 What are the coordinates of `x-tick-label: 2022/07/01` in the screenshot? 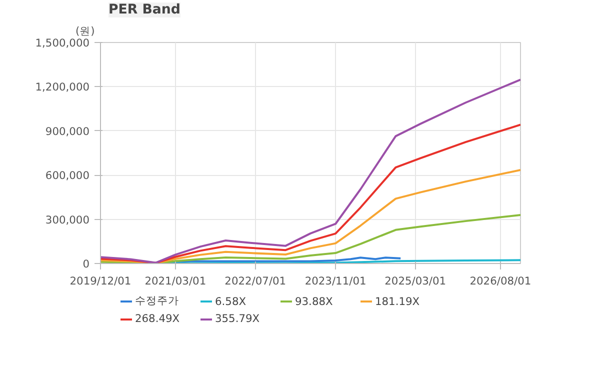 It's located at (255, 281).